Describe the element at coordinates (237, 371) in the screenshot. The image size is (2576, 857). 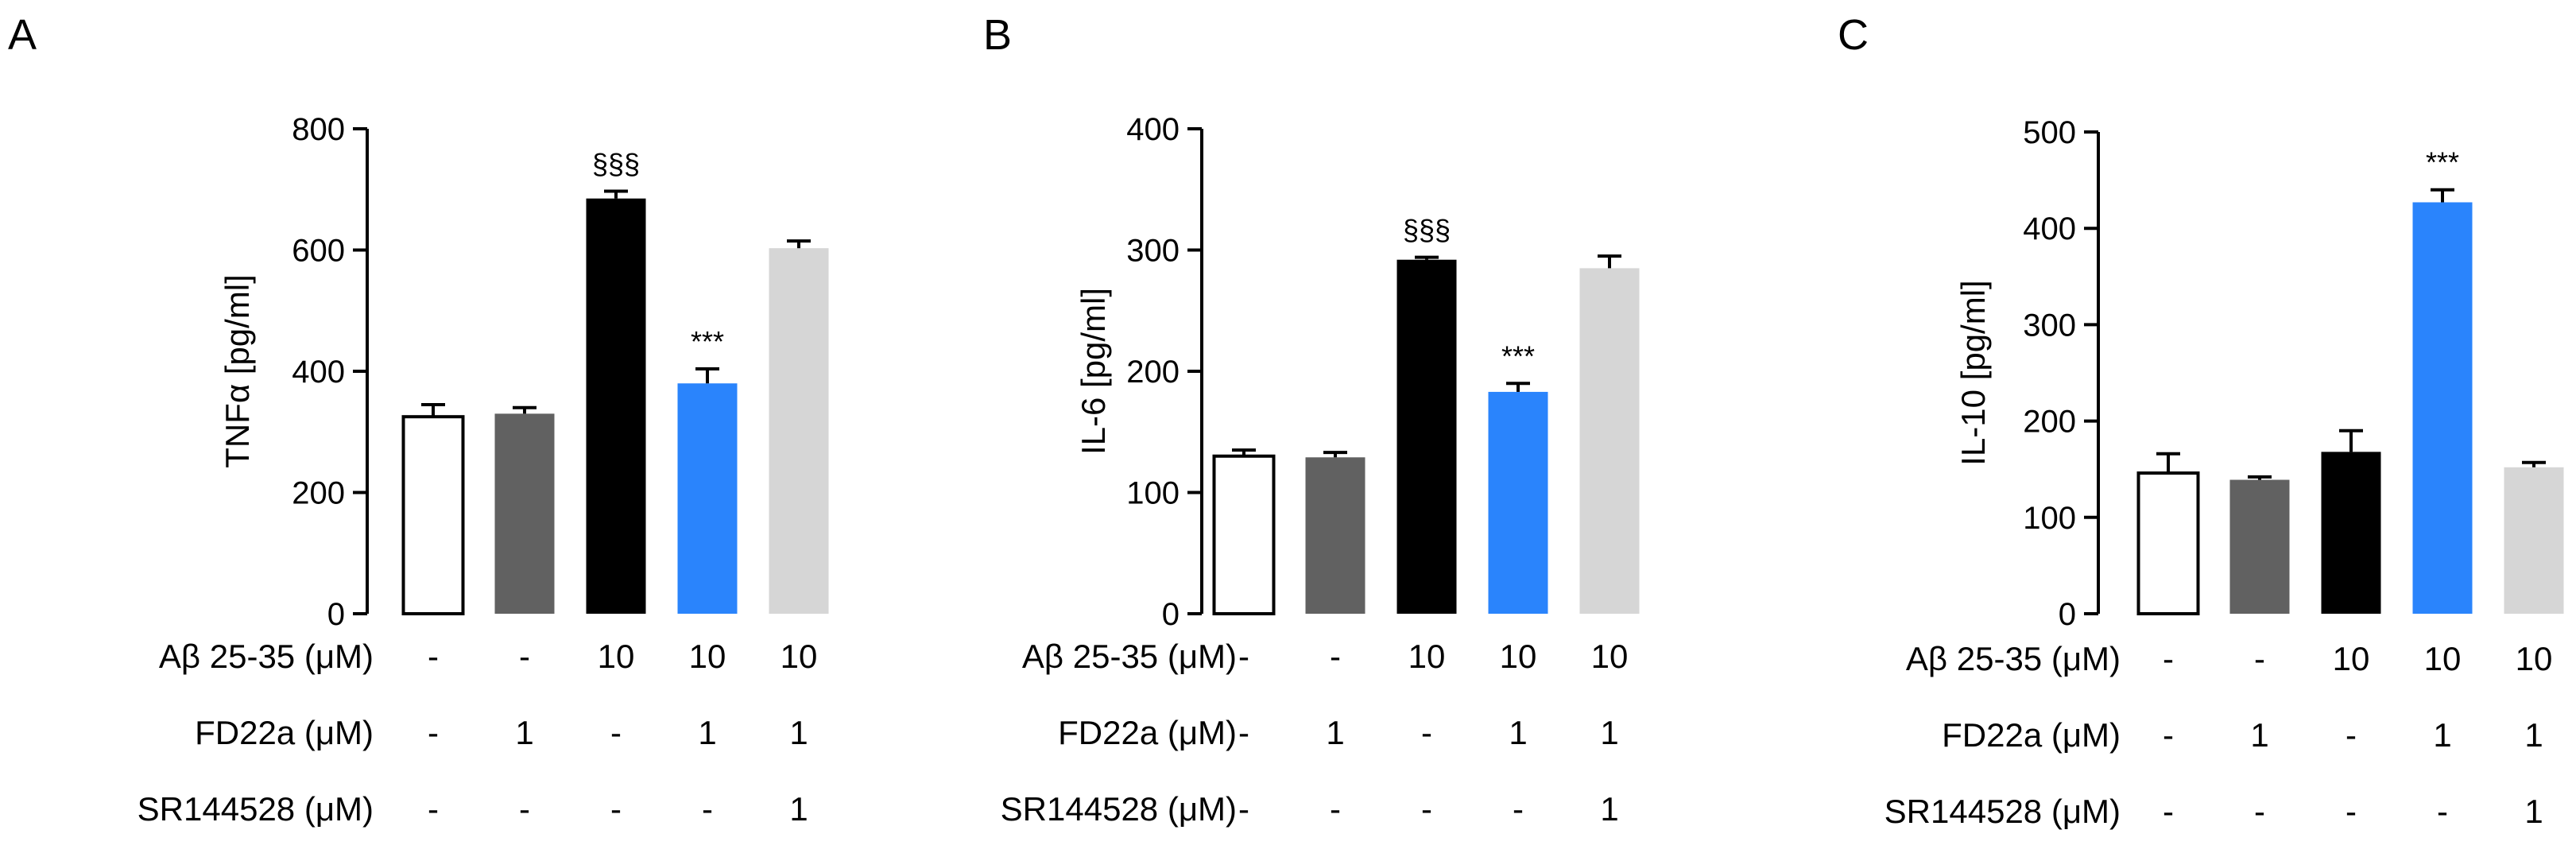
I see `y-axis-label: TNFα [pg/ml]` at that location.